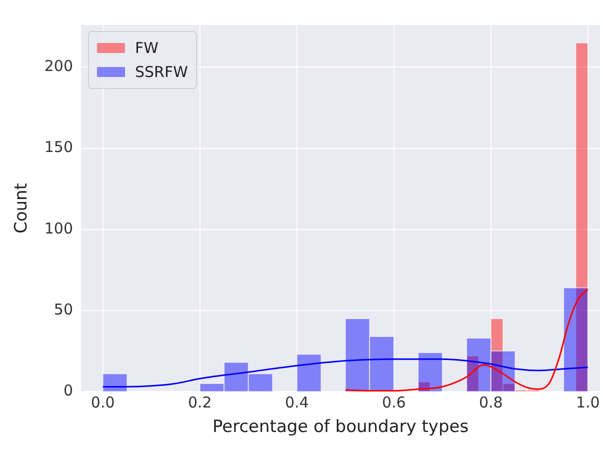 The height and width of the screenshot is (450, 603). What do you see at coordinates (588, 402) in the screenshot?
I see `x-tick-label: 1.0` at bounding box center [588, 402].